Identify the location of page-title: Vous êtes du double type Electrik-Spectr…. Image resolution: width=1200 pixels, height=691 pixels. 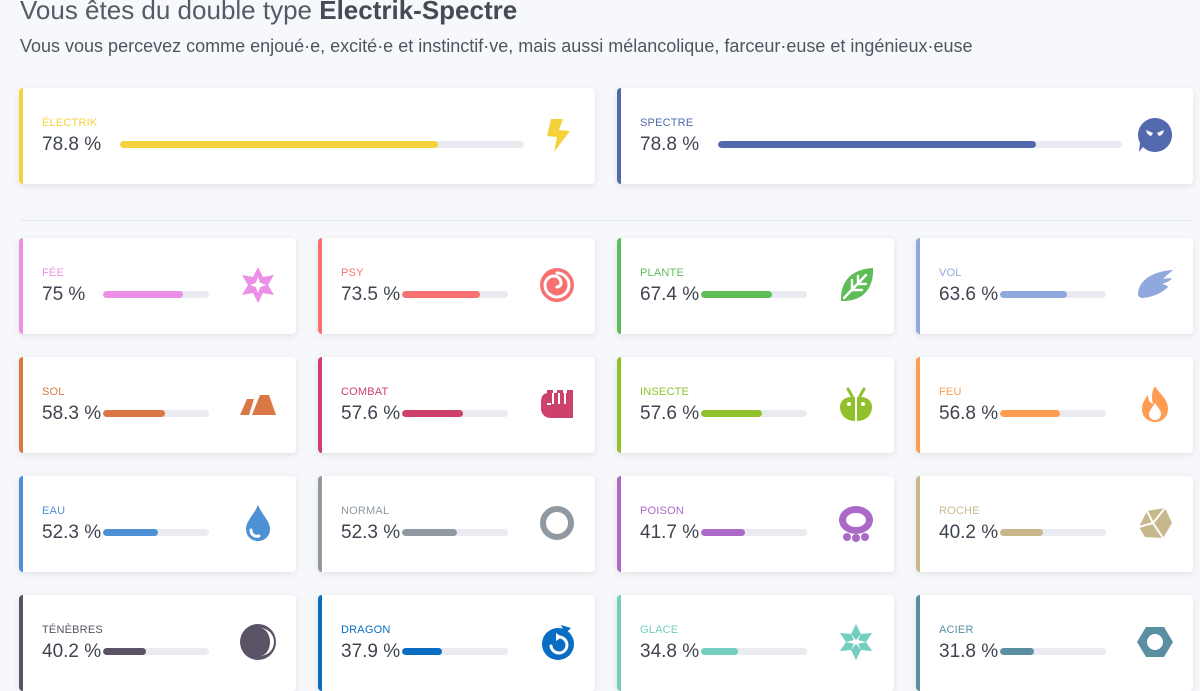
(268, 13).